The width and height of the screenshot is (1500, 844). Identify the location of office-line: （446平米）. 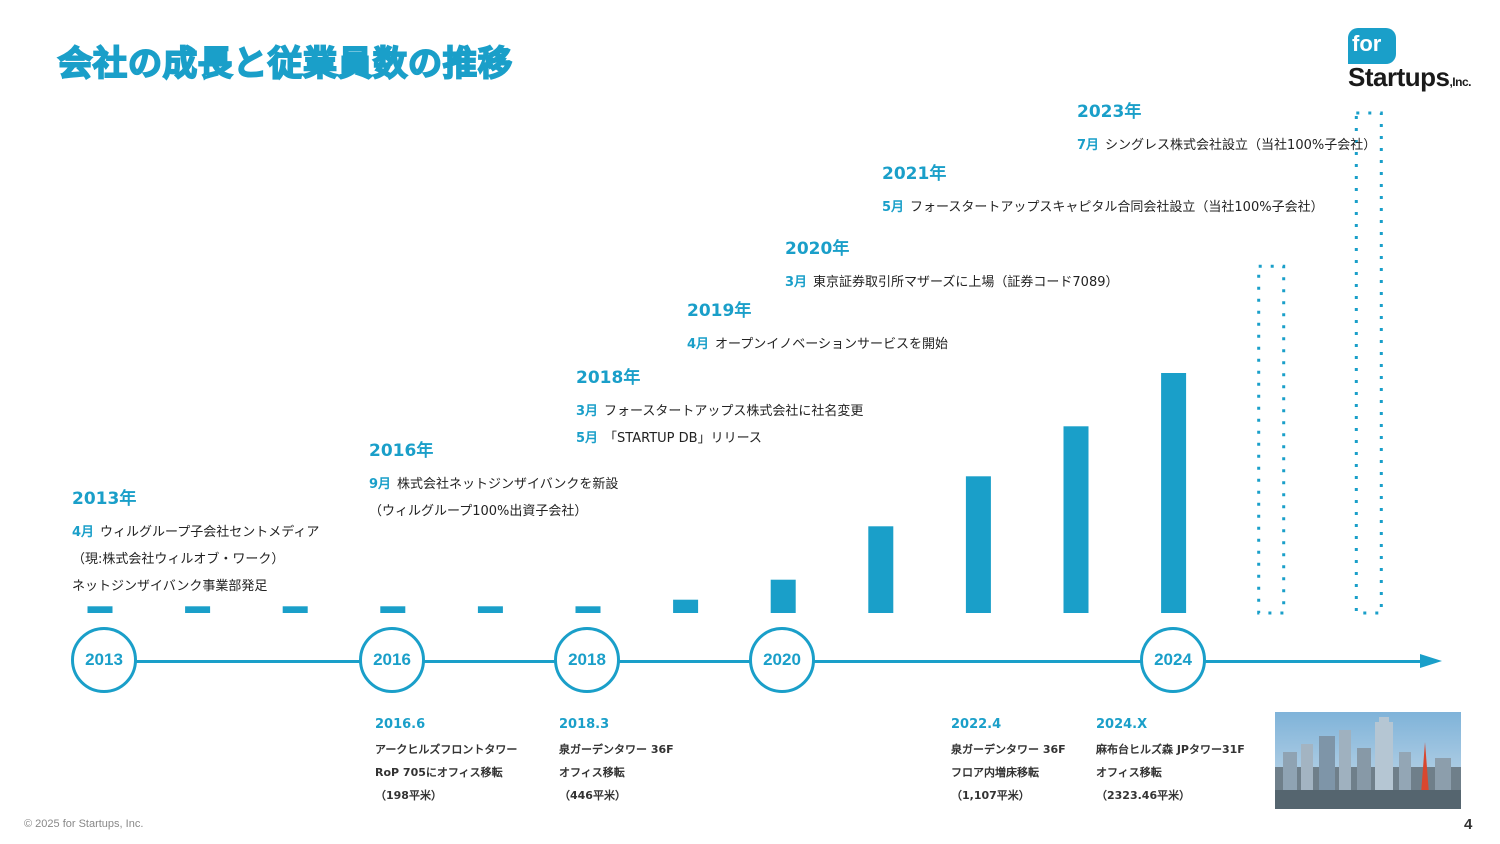
(592, 795).